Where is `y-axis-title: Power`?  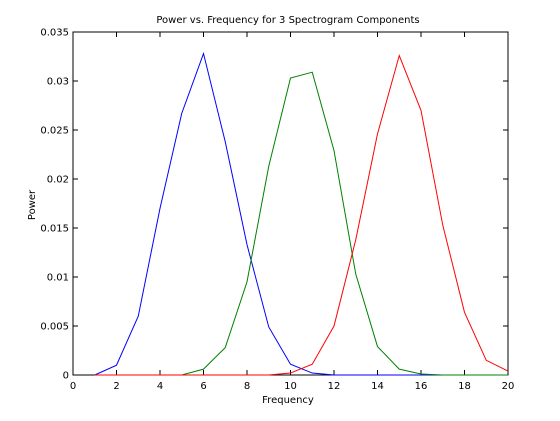
y-axis-title: Power is located at coordinates (32, 204).